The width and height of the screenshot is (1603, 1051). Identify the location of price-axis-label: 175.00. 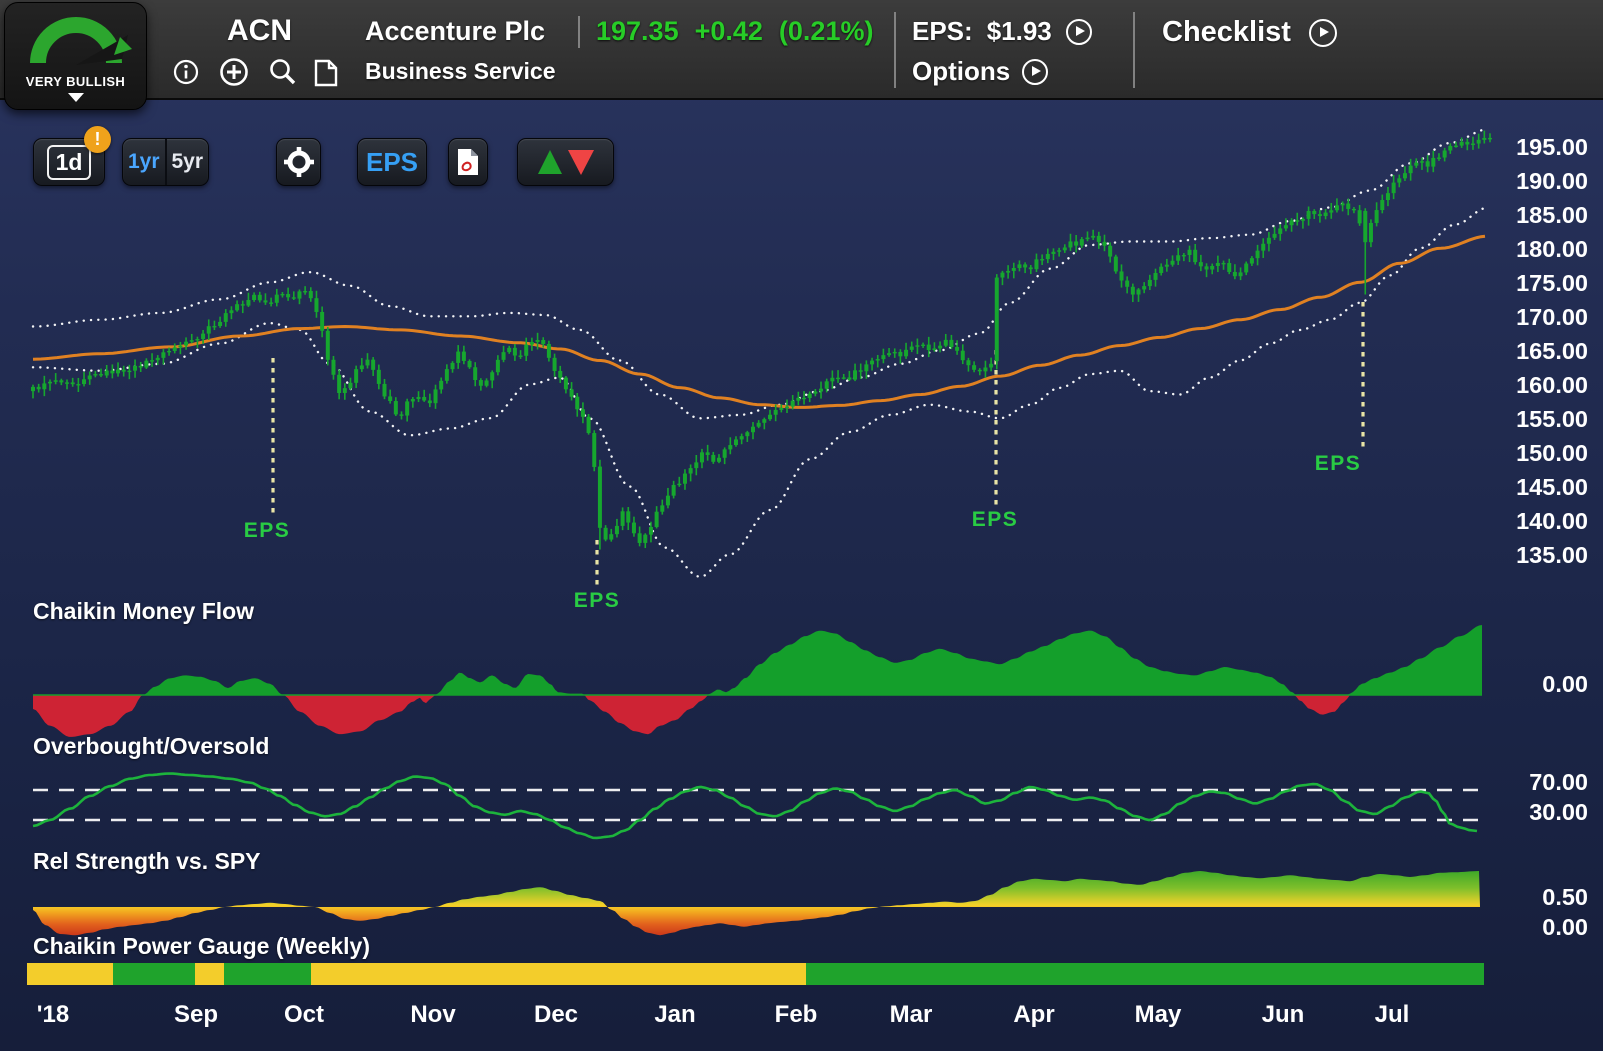
(1552, 283).